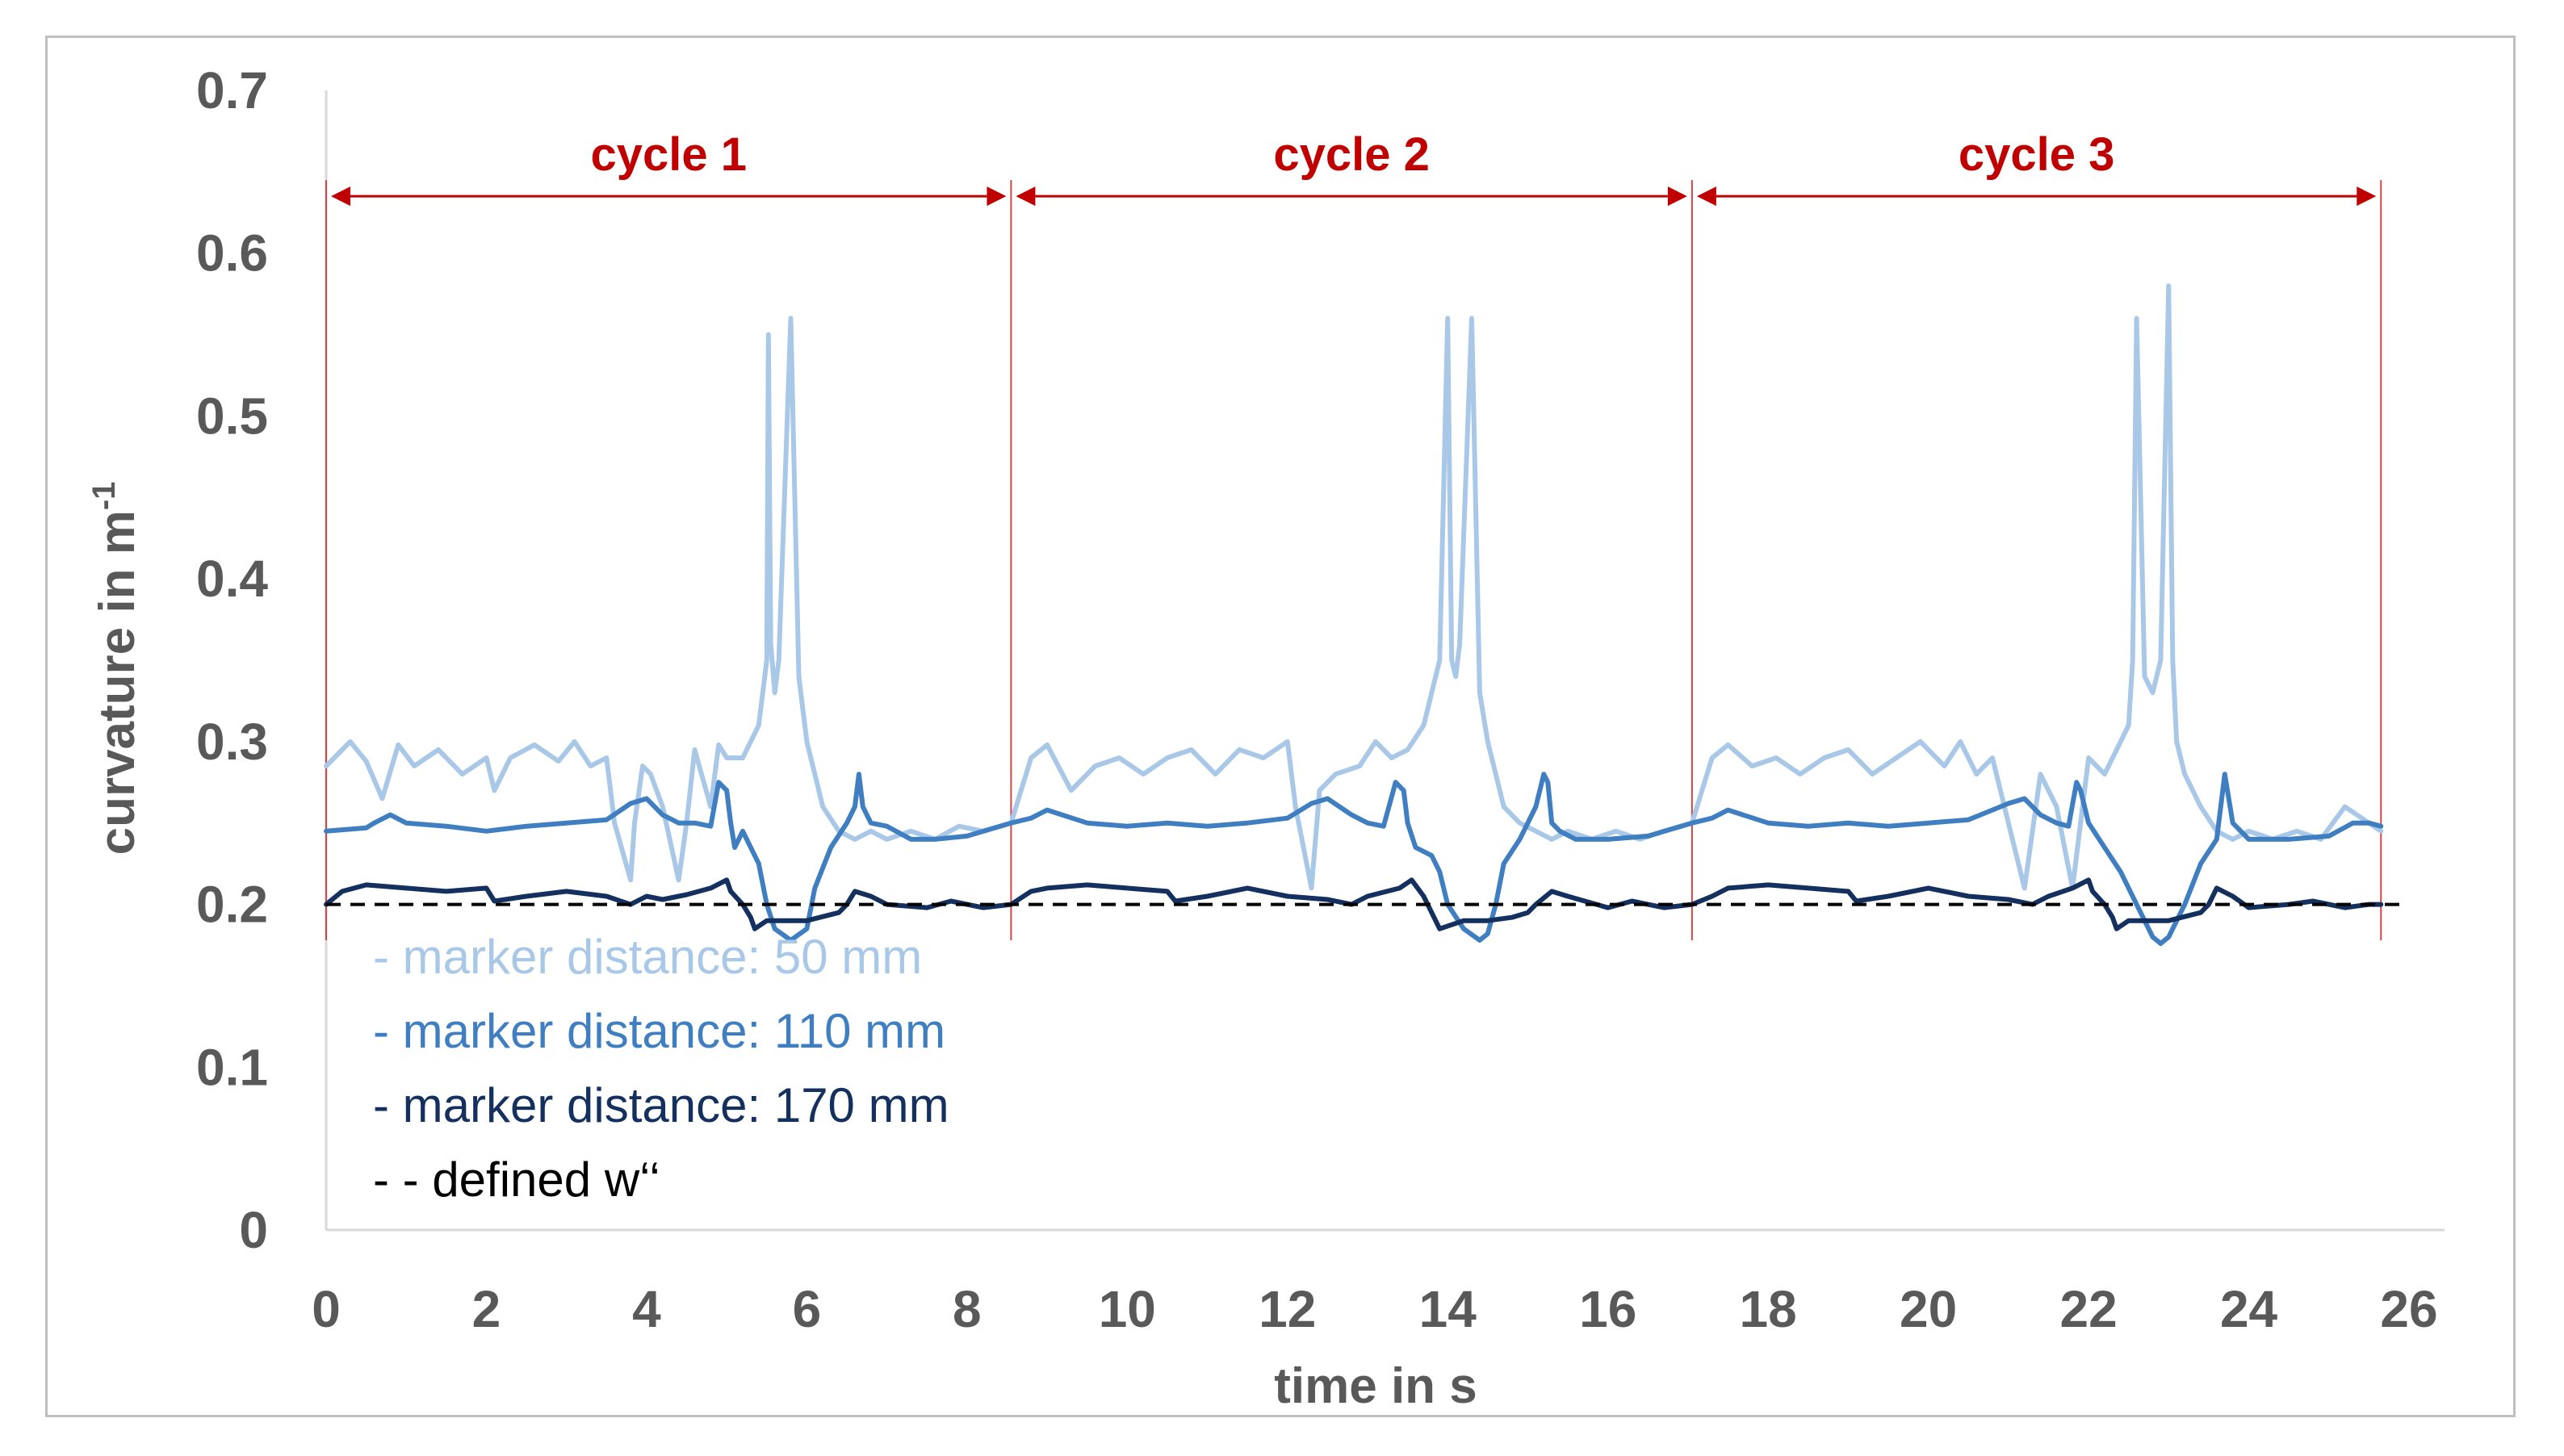 The width and height of the screenshot is (2564, 1456). What do you see at coordinates (232, 90) in the screenshot?
I see `y-tick-label: 0.7` at bounding box center [232, 90].